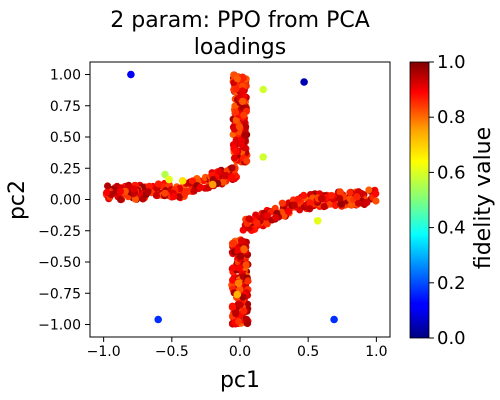 This screenshot has width=500, height=400. I want to click on x-tick-label: 0.5, so click(308, 352).